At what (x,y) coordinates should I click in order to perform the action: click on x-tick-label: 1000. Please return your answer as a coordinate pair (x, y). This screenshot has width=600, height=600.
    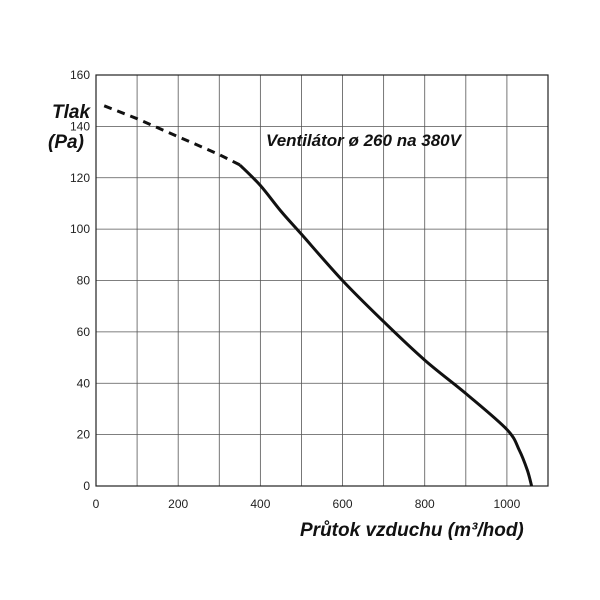
    Looking at the image, I should click on (507, 504).